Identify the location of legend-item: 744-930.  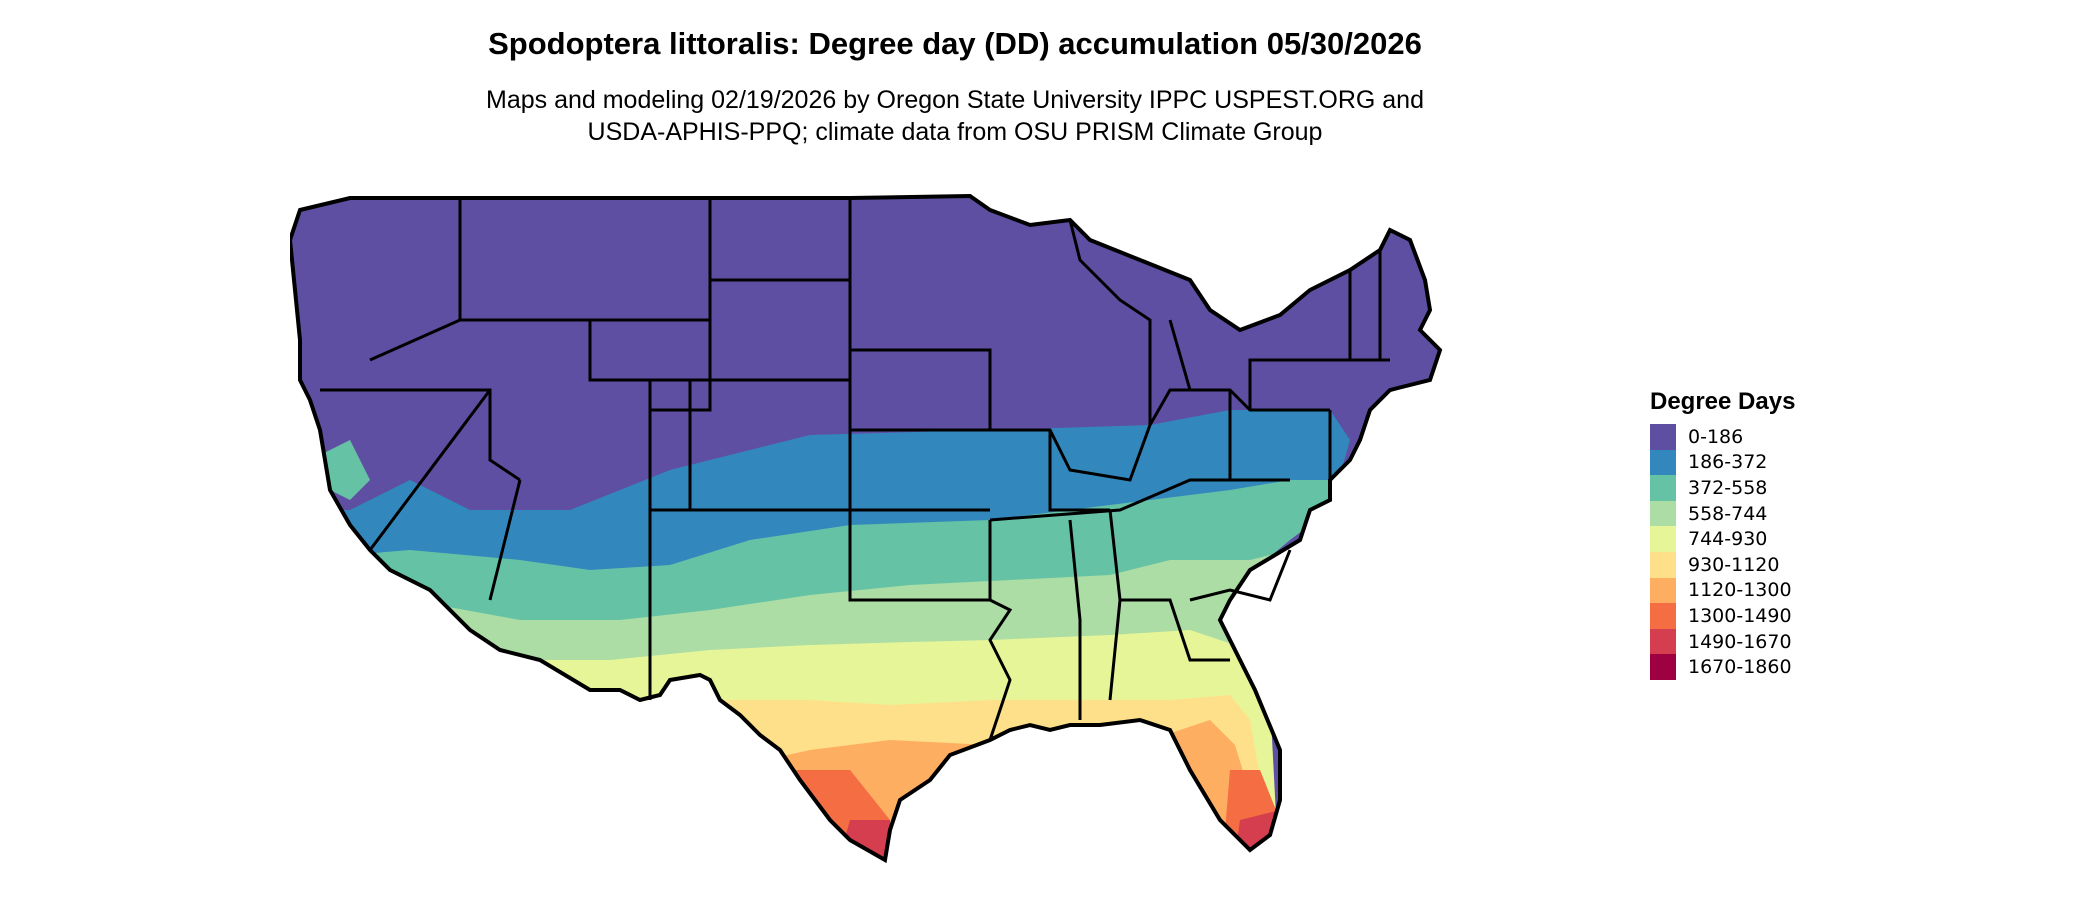
(1722, 539).